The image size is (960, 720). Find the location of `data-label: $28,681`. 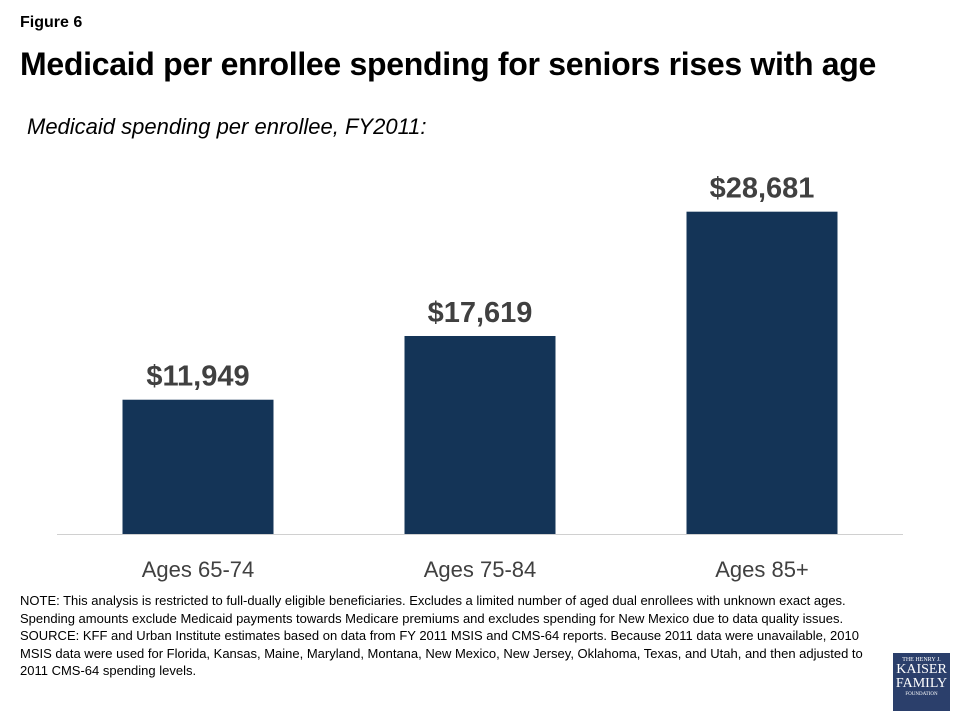

data-label: $28,681 is located at coordinates (762, 189).